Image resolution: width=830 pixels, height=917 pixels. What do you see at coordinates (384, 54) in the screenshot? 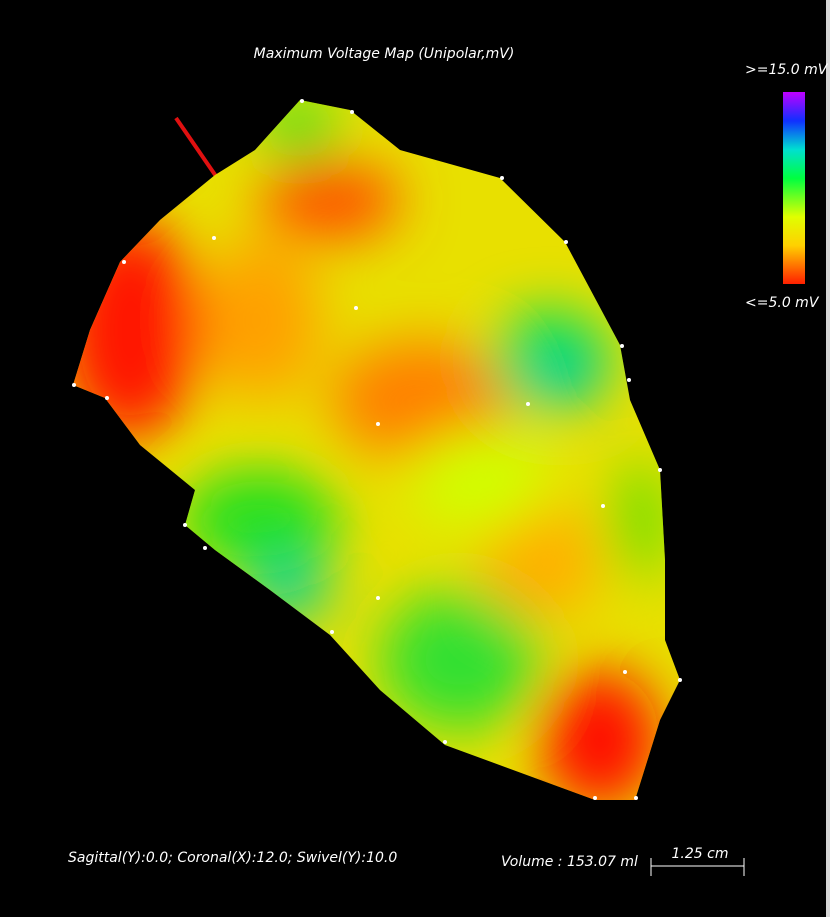
I see `map-title: Maximum Voltage Map (Unipolar,mV)` at bounding box center [384, 54].